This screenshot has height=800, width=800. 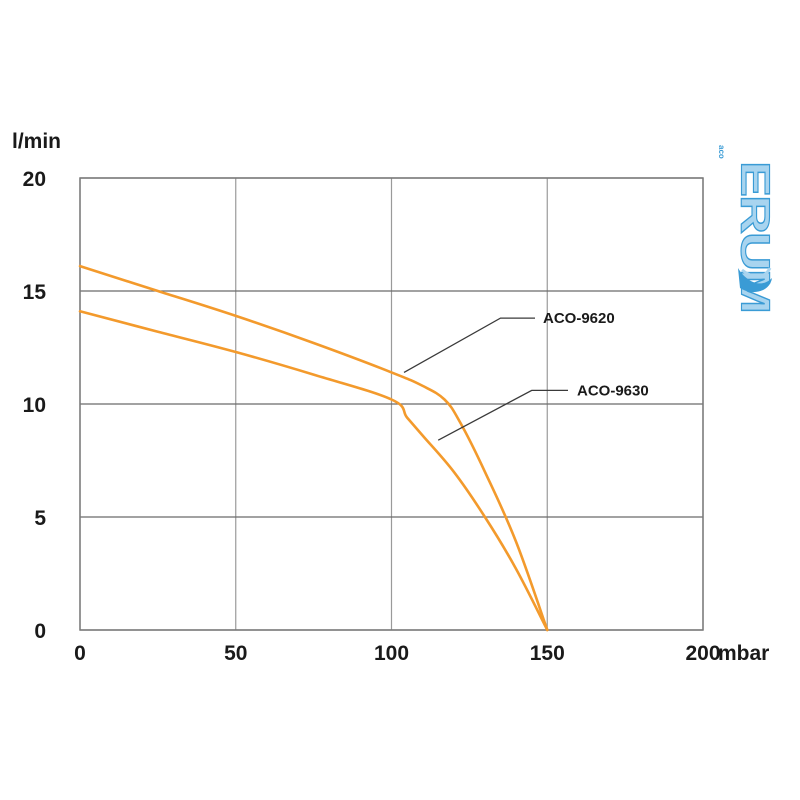 I want to click on y-axis-unit-label: l/min, so click(x=36, y=141).